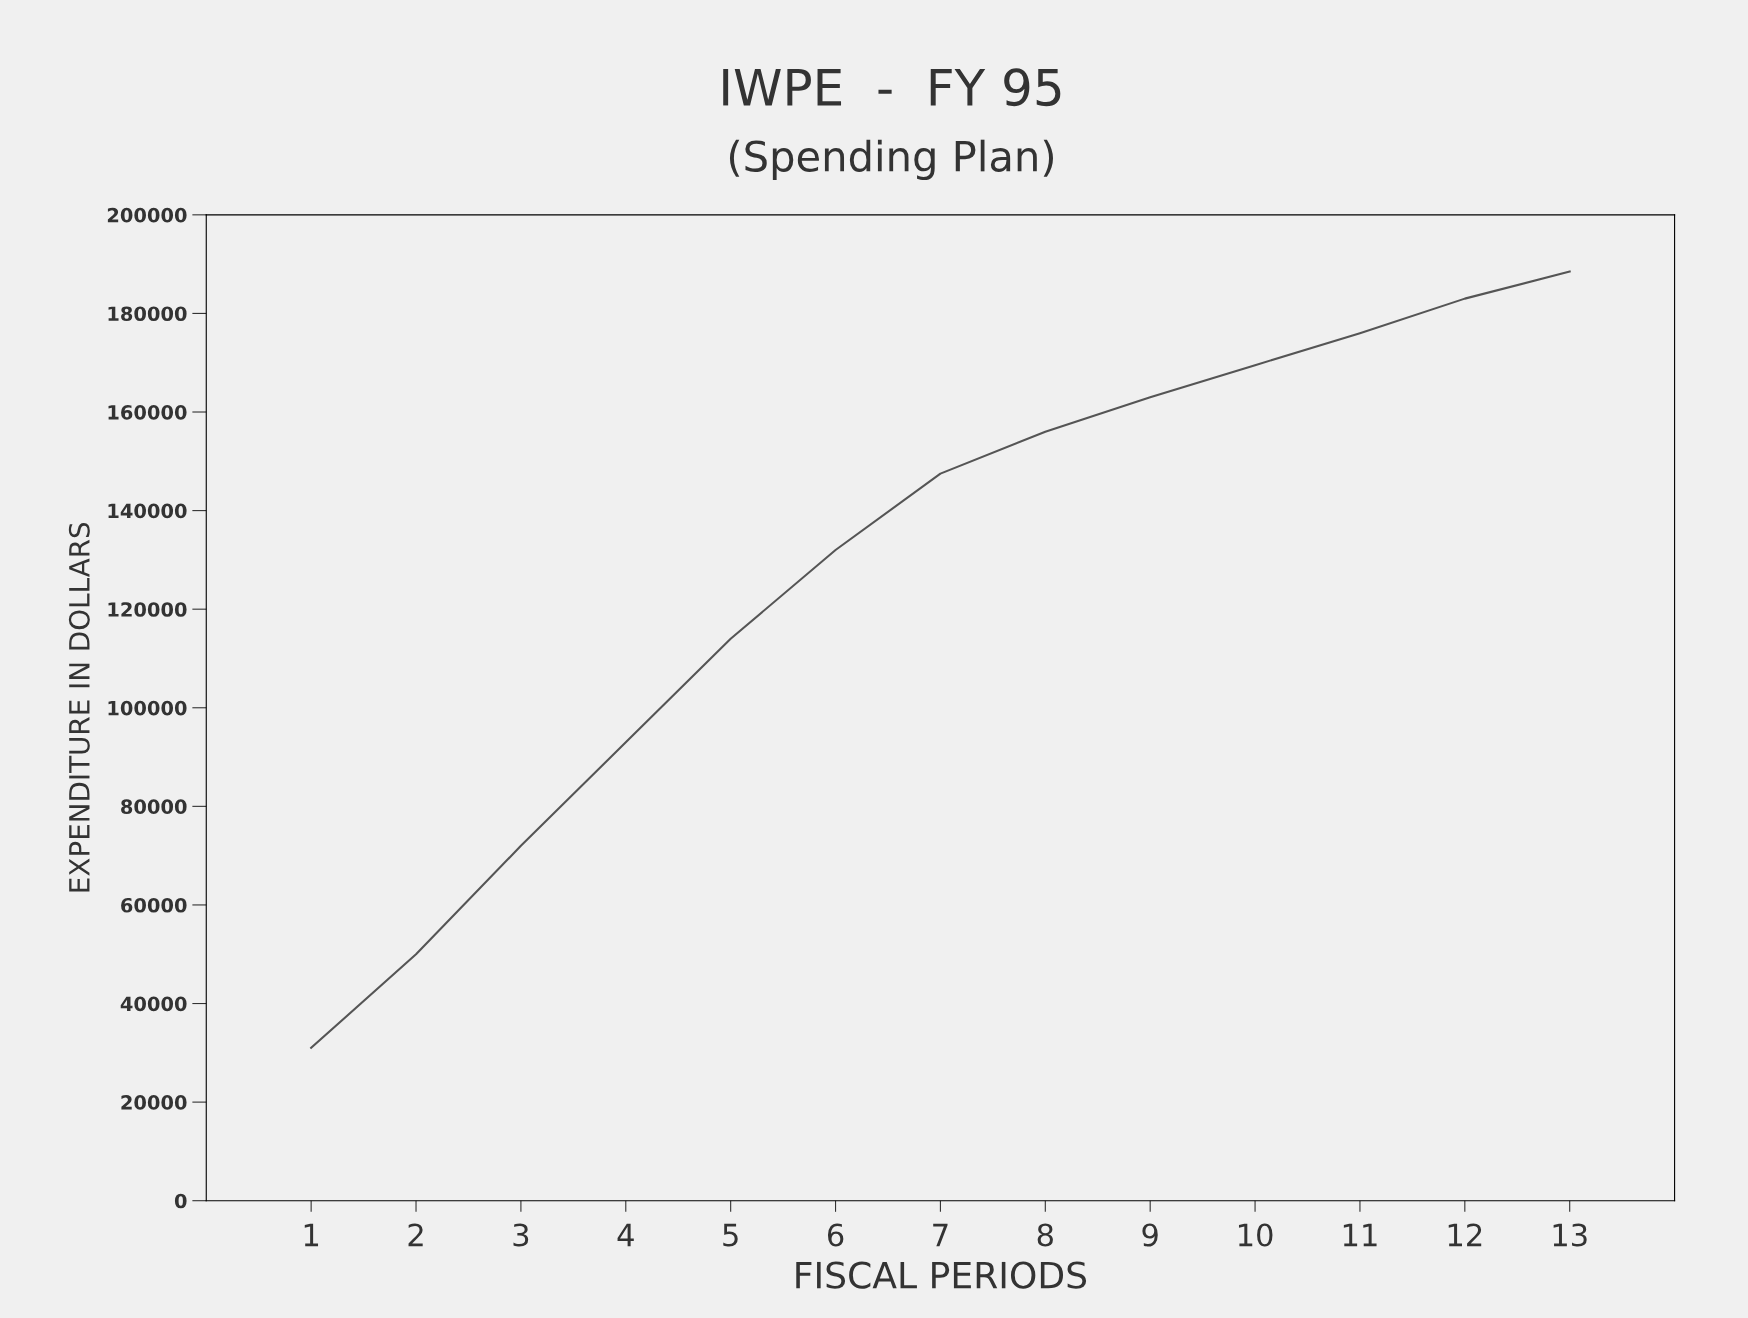 The image size is (1748, 1318). Describe the element at coordinates (147, 215) in the screenshot. I see `y-tick-label: 200000` at that location.